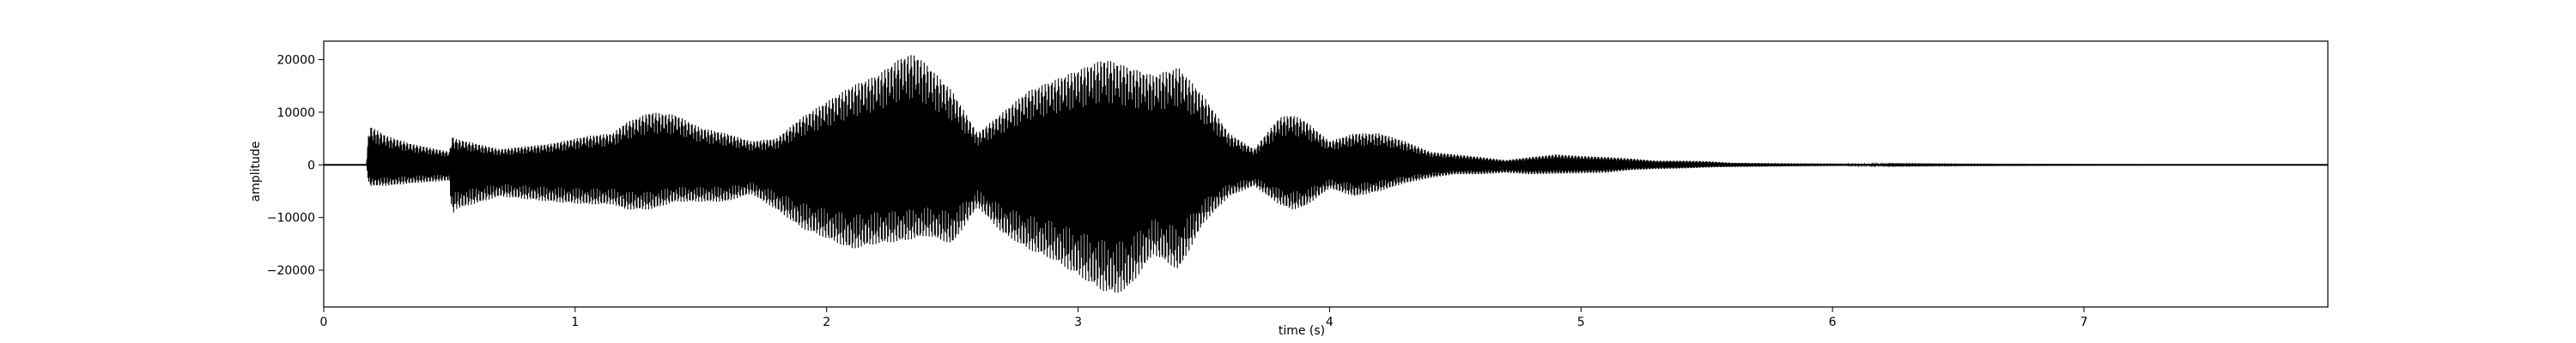 The width and height of the screenshot is (2576, 343). I want to click on x-tick-label: 1, so click(575, 322).